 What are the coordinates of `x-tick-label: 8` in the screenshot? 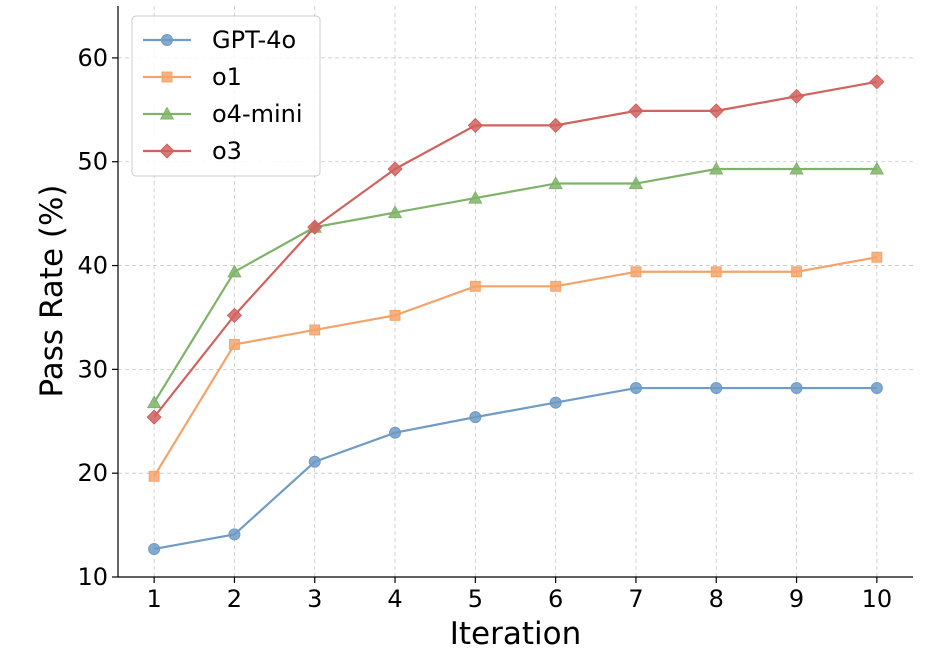 It's located at (716, 599).